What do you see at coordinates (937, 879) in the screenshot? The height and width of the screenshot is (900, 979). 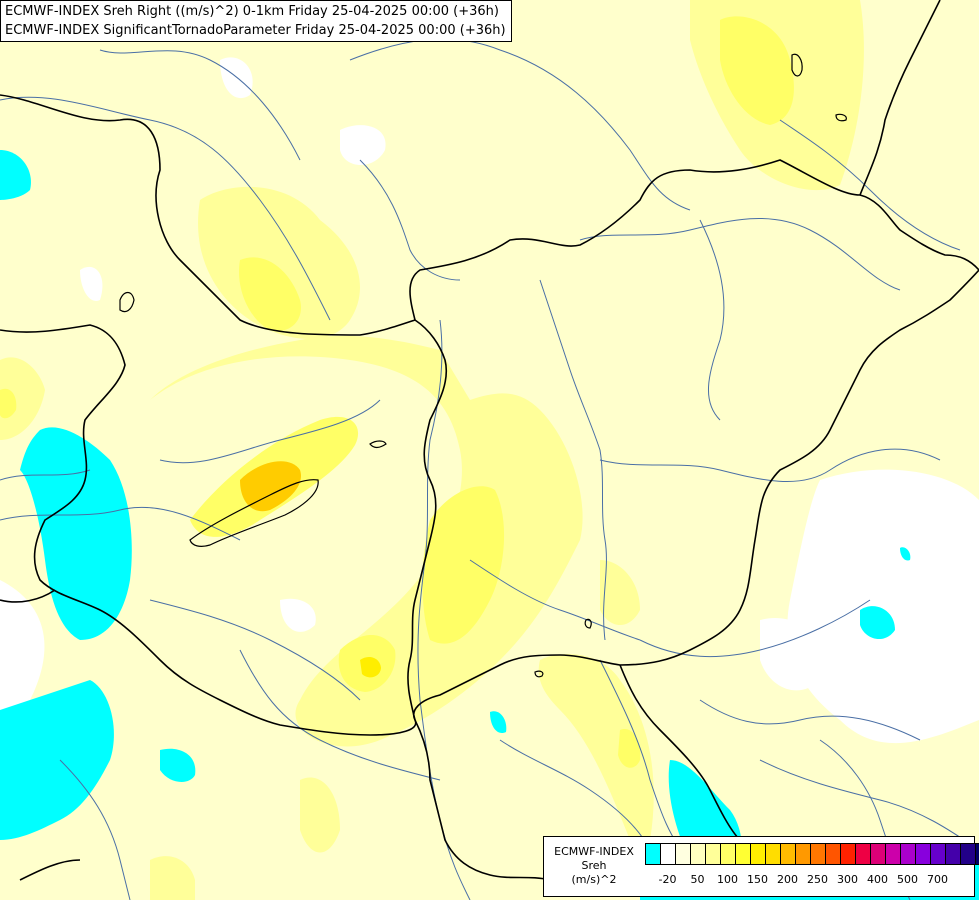 I see `legend-tick-label: 700` at bounding box center [937, 879].